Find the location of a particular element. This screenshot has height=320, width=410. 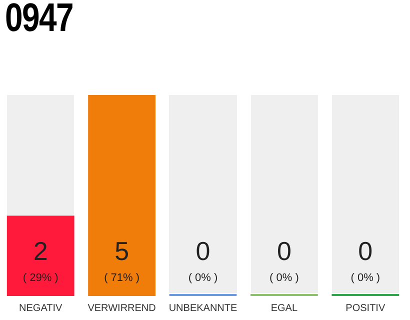

x-tick-label: VERWIRREND is located at coordinates (122, 308).